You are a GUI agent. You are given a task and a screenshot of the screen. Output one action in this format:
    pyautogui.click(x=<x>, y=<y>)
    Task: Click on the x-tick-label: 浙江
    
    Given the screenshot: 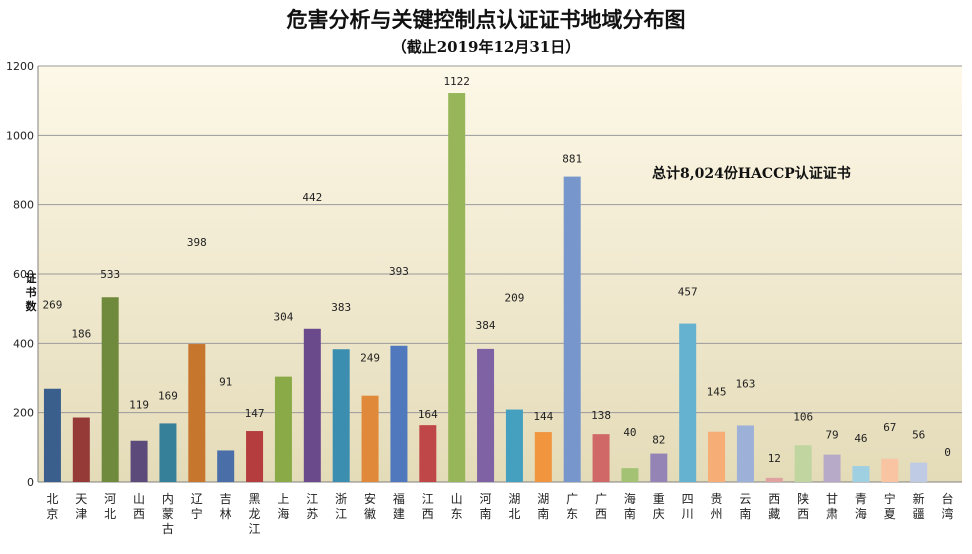 What is the action you would take?
    pyautogui.click(x=341, y=506)
    